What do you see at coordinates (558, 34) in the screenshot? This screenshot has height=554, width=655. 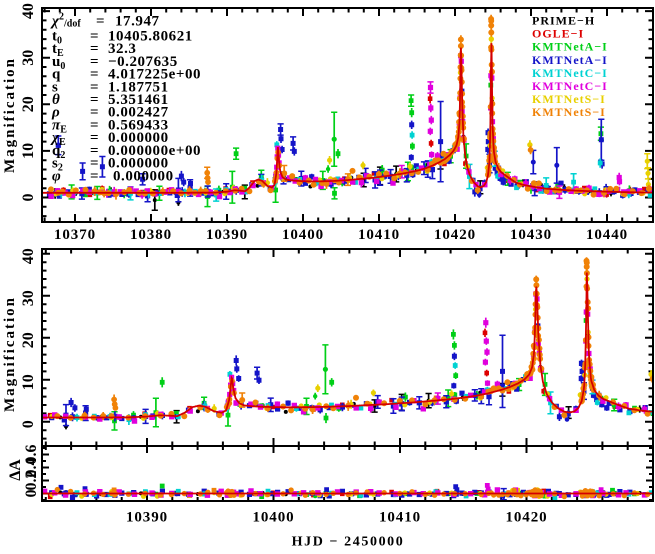 I see `svg-text: OGLE−I` at bounding box center [558, 34].